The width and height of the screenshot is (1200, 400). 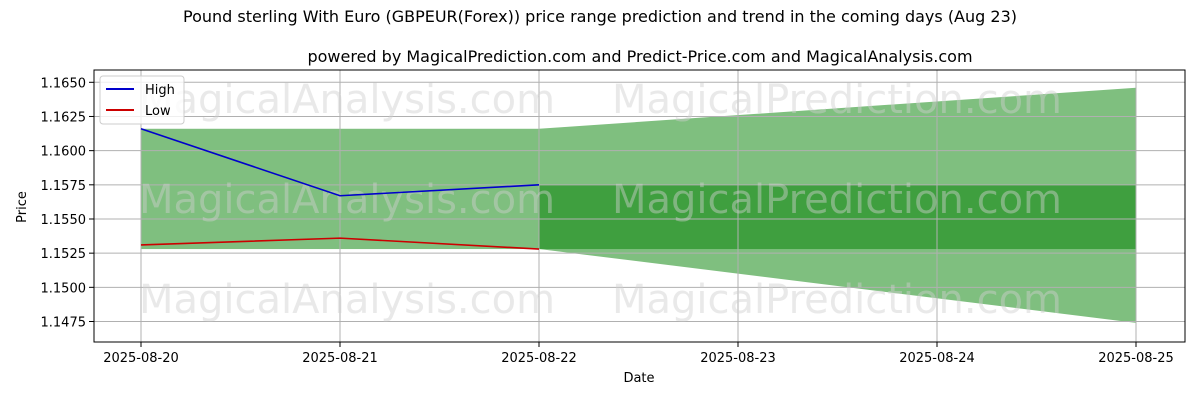 I want to click on x-tick-label: 2025-08-24, so click(x=937, y=358).